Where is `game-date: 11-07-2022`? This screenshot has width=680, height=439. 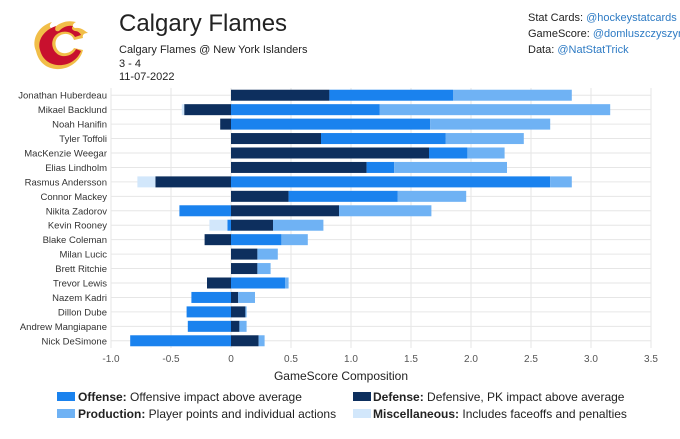
game-date: 11-07-2022 is located at coordinates (147, 77).